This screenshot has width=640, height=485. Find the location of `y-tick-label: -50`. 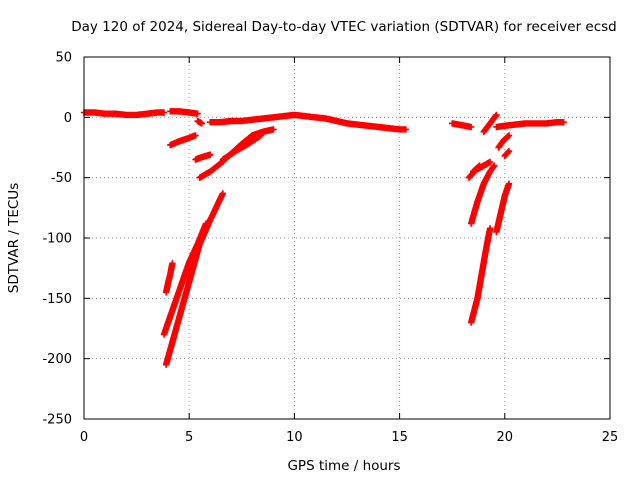

y-tick-label: -50 is located at coordinates (61, 178).